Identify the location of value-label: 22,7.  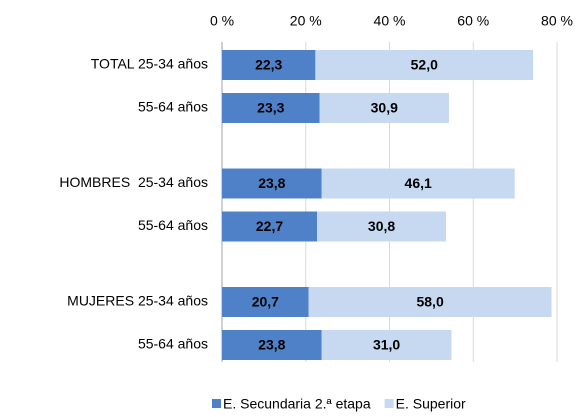
(269, 226).